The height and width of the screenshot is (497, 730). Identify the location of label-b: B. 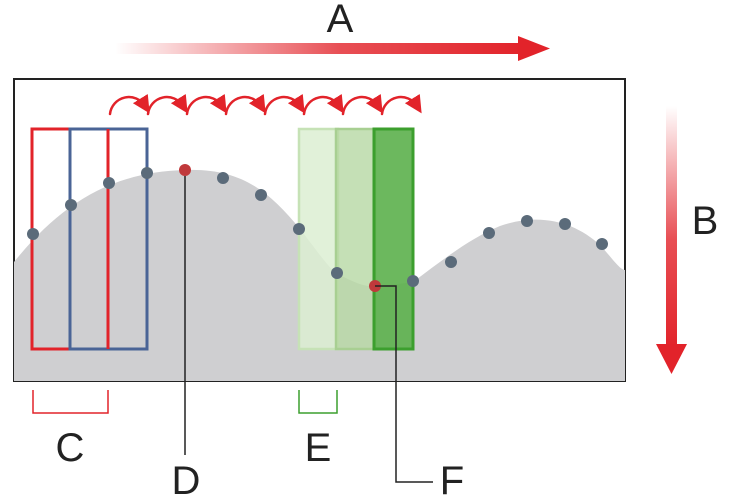
(705, 221).